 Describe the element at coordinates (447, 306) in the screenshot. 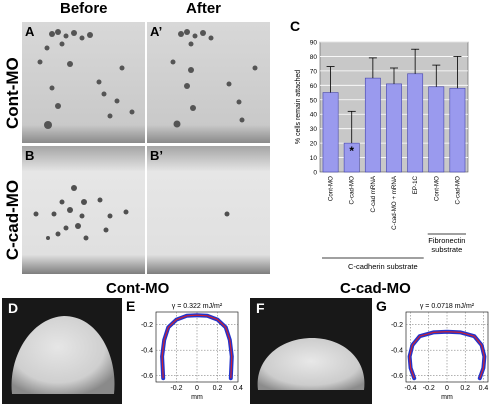

I see `surface-tension-annotation: γ = 0.0718 mJ/m²` at that location.